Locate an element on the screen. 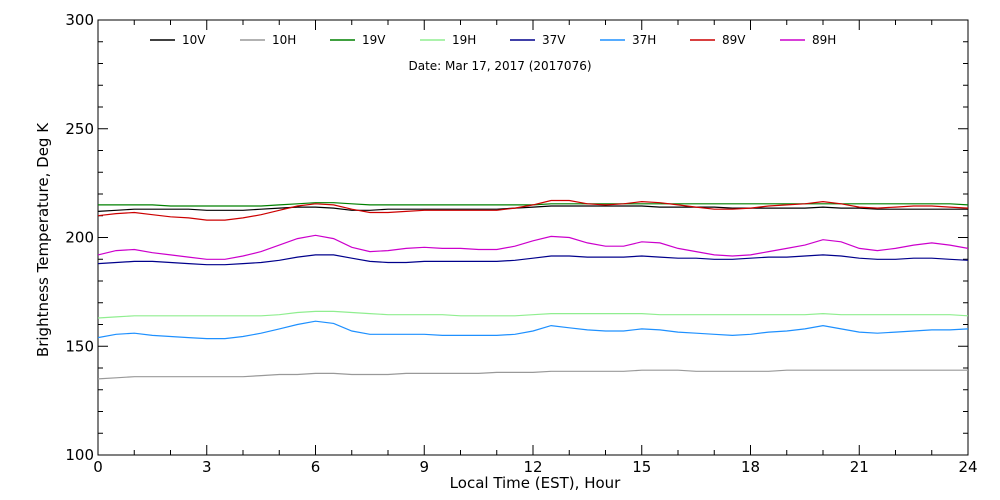 The width and height of the screenshot is (1000, 500). legend: 10V 10H 19V 19H 37V 37H 89V 89H is located at coordinates (493, 40).